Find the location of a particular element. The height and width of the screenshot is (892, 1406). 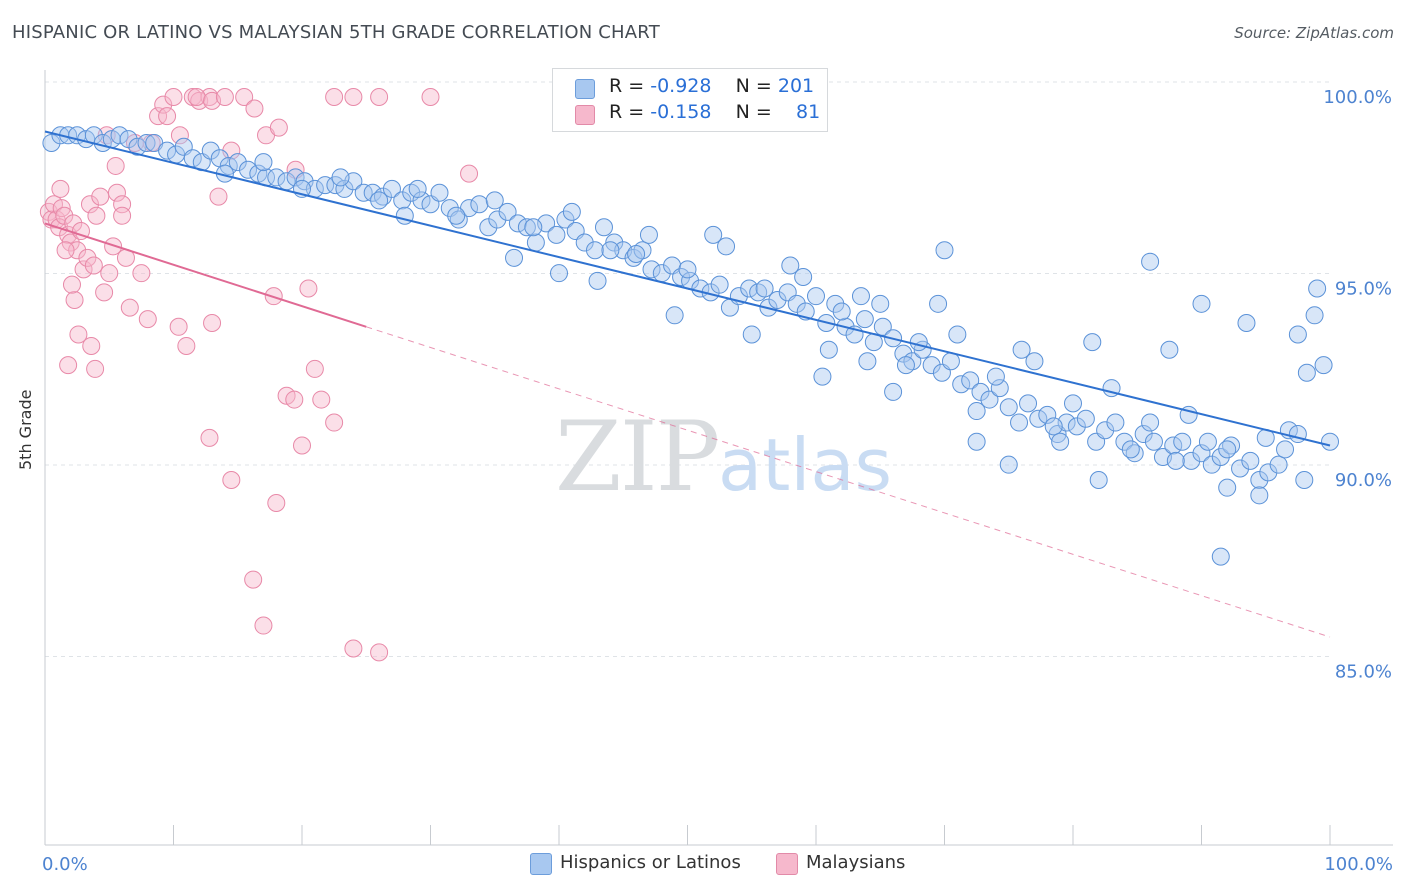

r-label: R = is located at coordinates (627, 86).